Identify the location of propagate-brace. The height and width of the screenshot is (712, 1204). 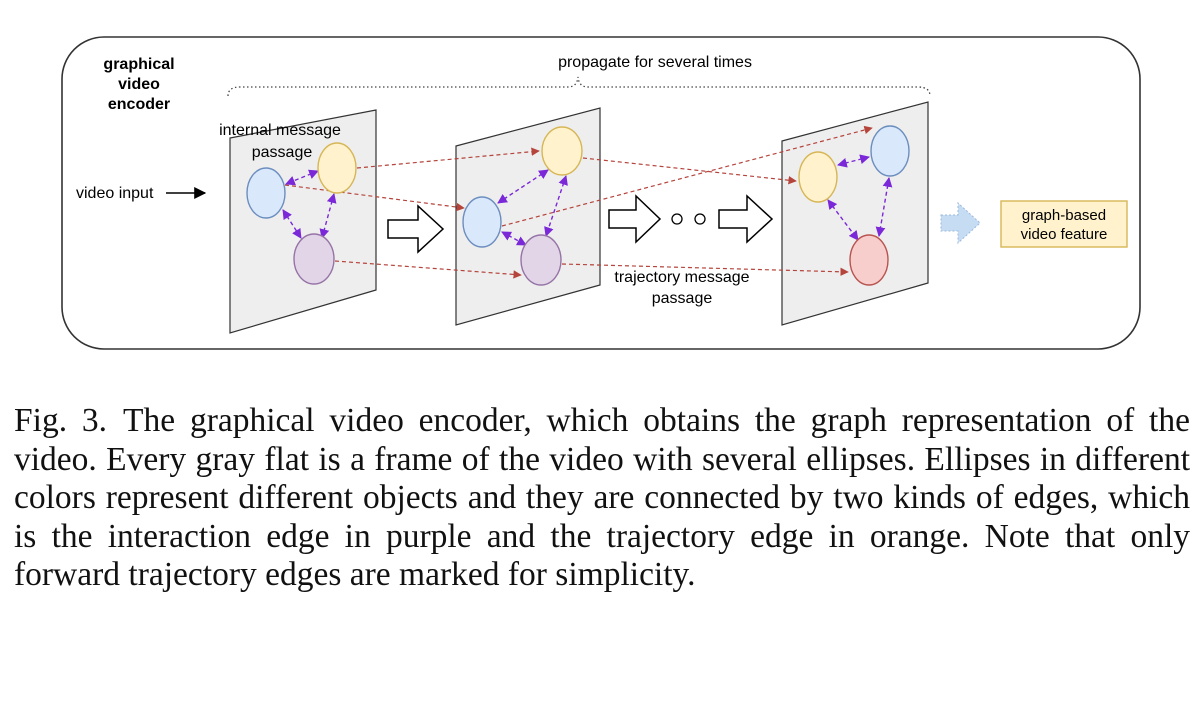
(579, 86).